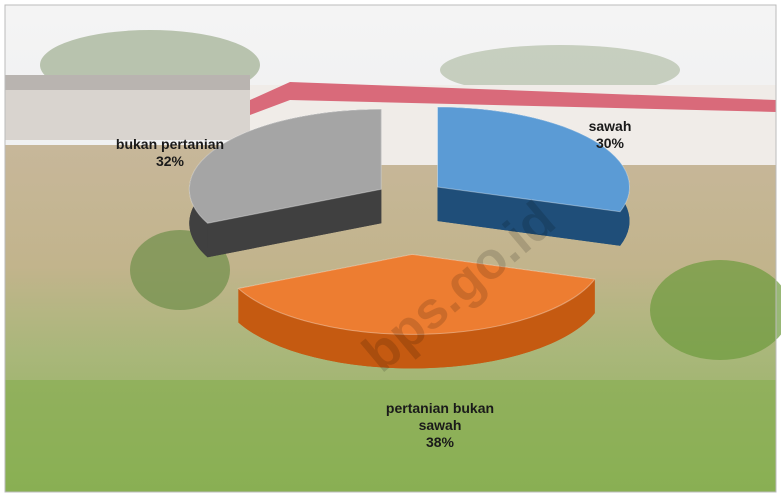 Image resolution: width=781 pixels, height=497 pixels. I want to click on value-label: 32%, so click(170, 161).